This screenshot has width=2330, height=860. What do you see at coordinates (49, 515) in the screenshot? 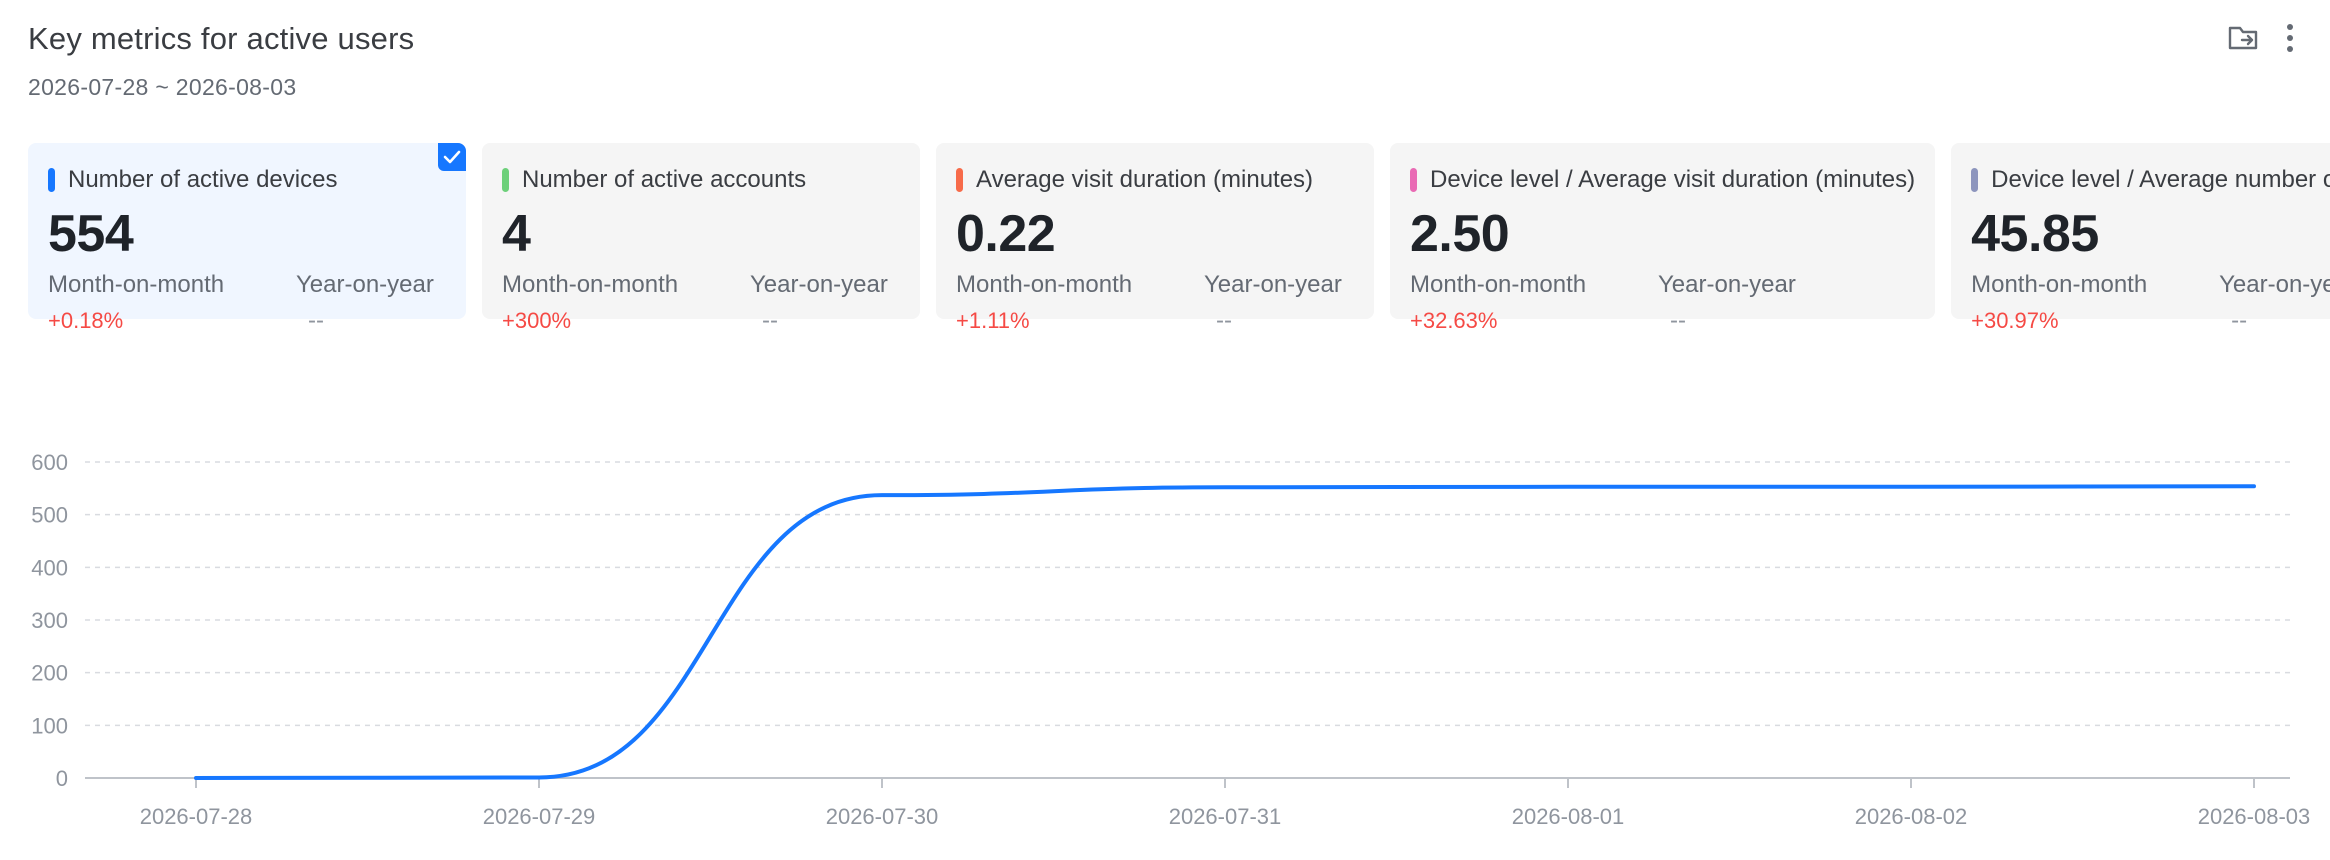
I see `y-tick-label: 500` at bounding box center [49, 515].